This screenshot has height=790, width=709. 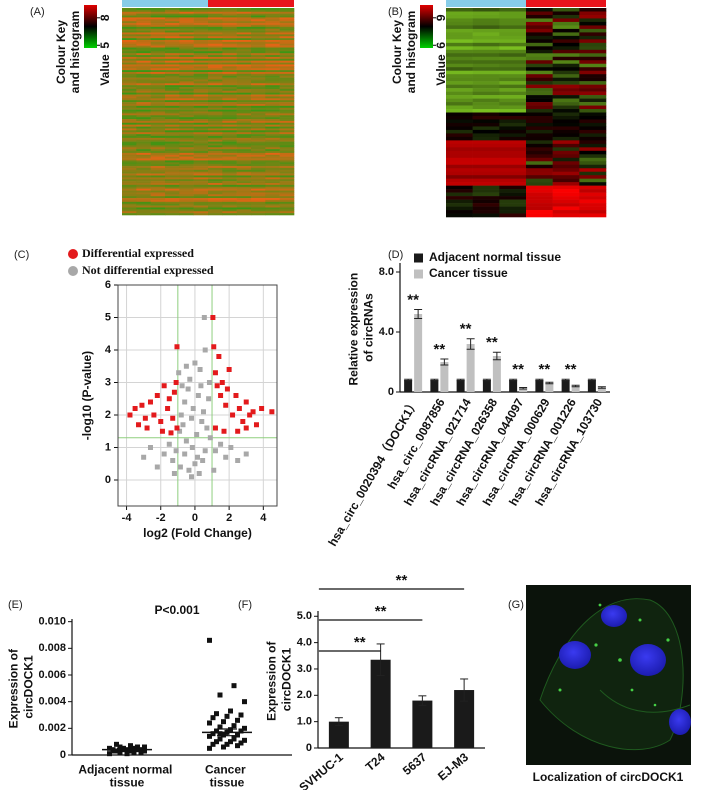 I want to click on annotation: **, so click(x=518, y=369).